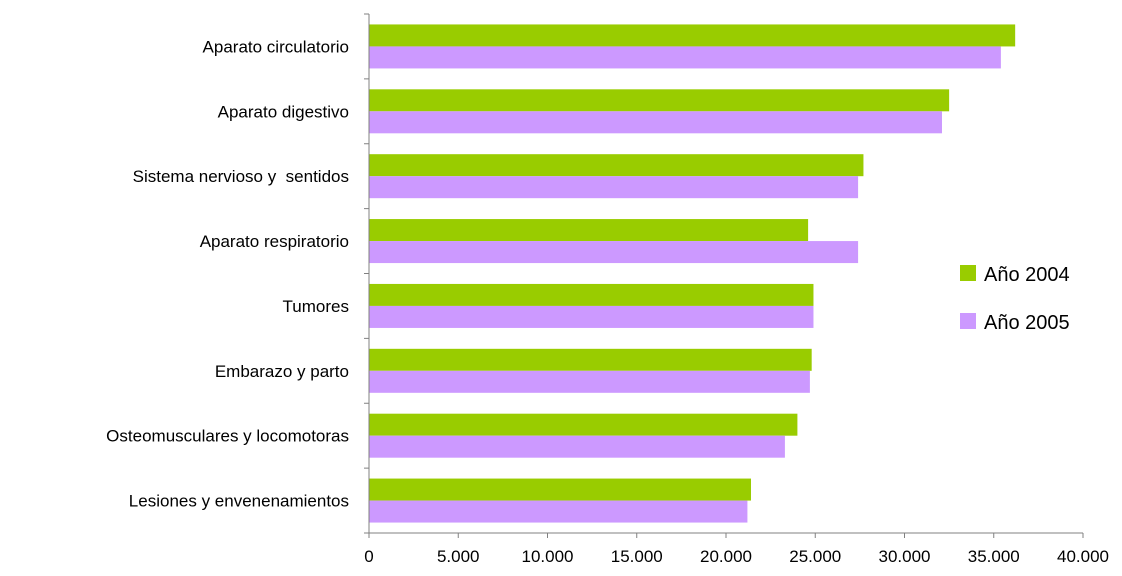  What do you see at coordinates (577, 446) in the screenshot?
I see `bar-año-2005-6` at bounding box center [577, 446].